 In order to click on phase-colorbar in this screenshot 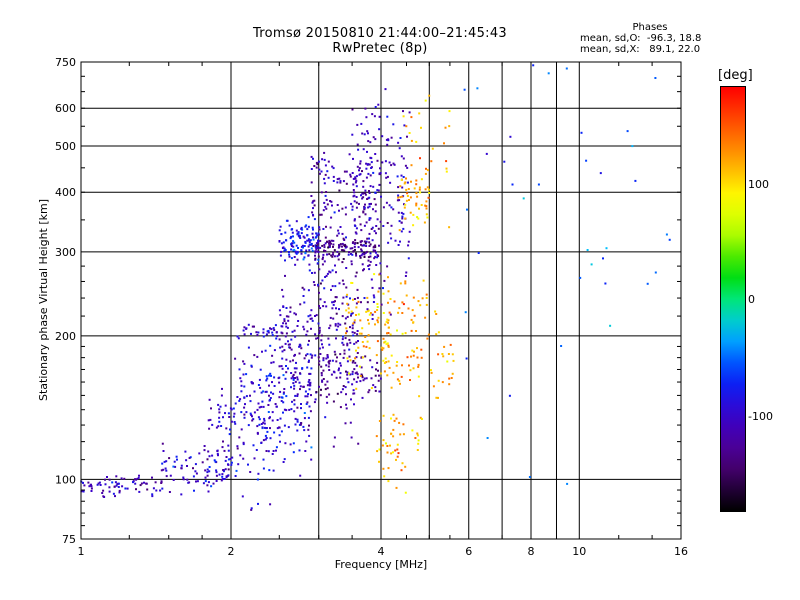, I will do `click(733, 299)`.